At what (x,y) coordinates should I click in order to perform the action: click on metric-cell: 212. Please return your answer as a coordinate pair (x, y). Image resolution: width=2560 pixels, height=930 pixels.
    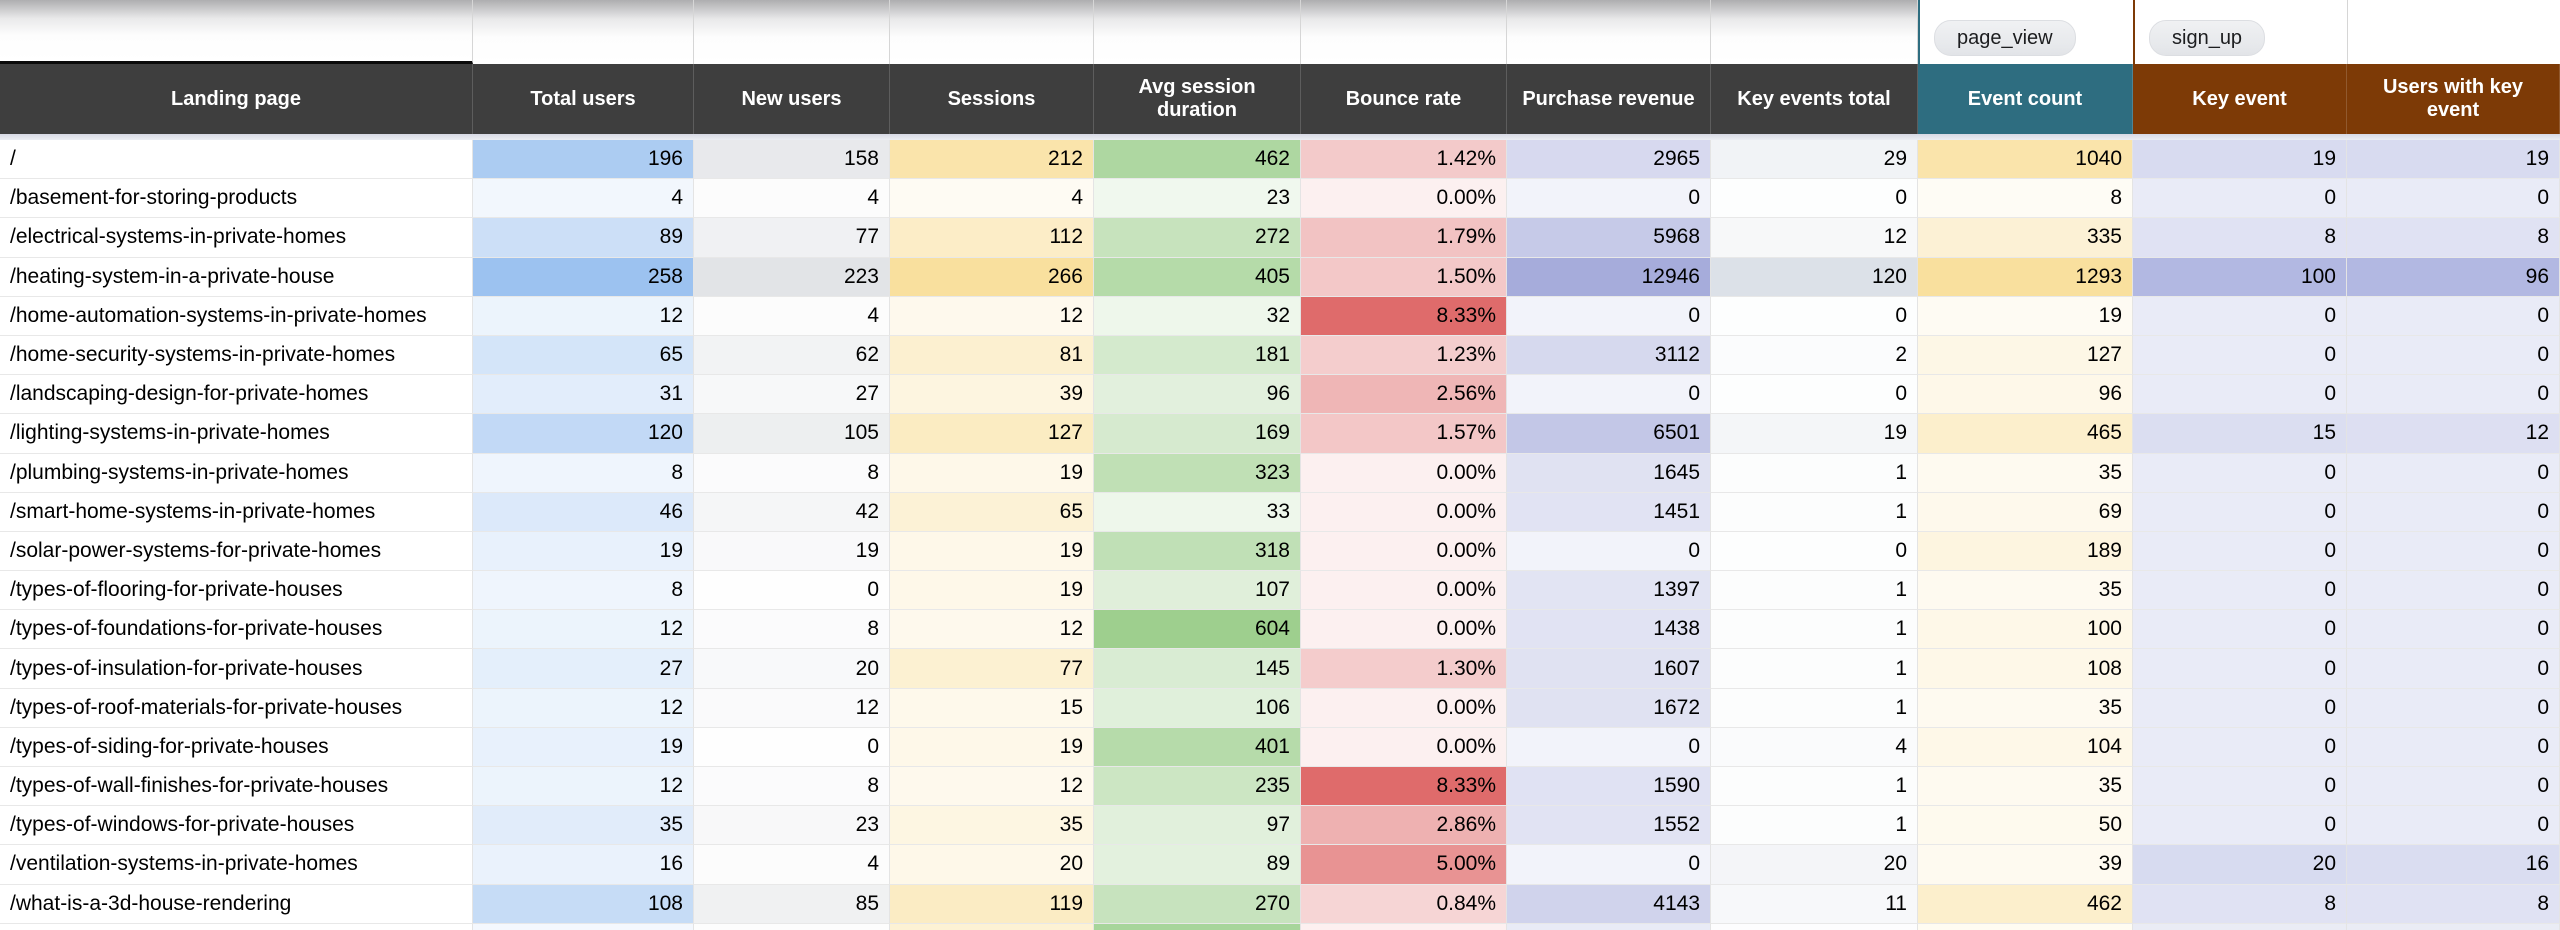
    Looking at the image, I should click on (992, 160).